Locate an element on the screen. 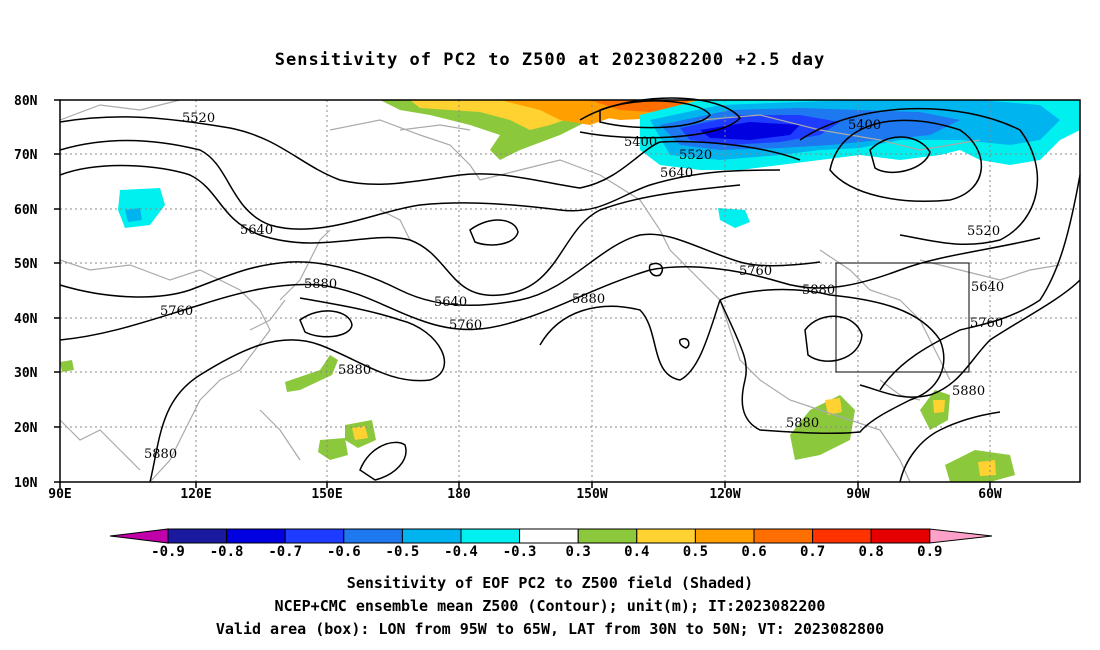  colorbar-label: -0.8 is located at coordinates (227, 552).